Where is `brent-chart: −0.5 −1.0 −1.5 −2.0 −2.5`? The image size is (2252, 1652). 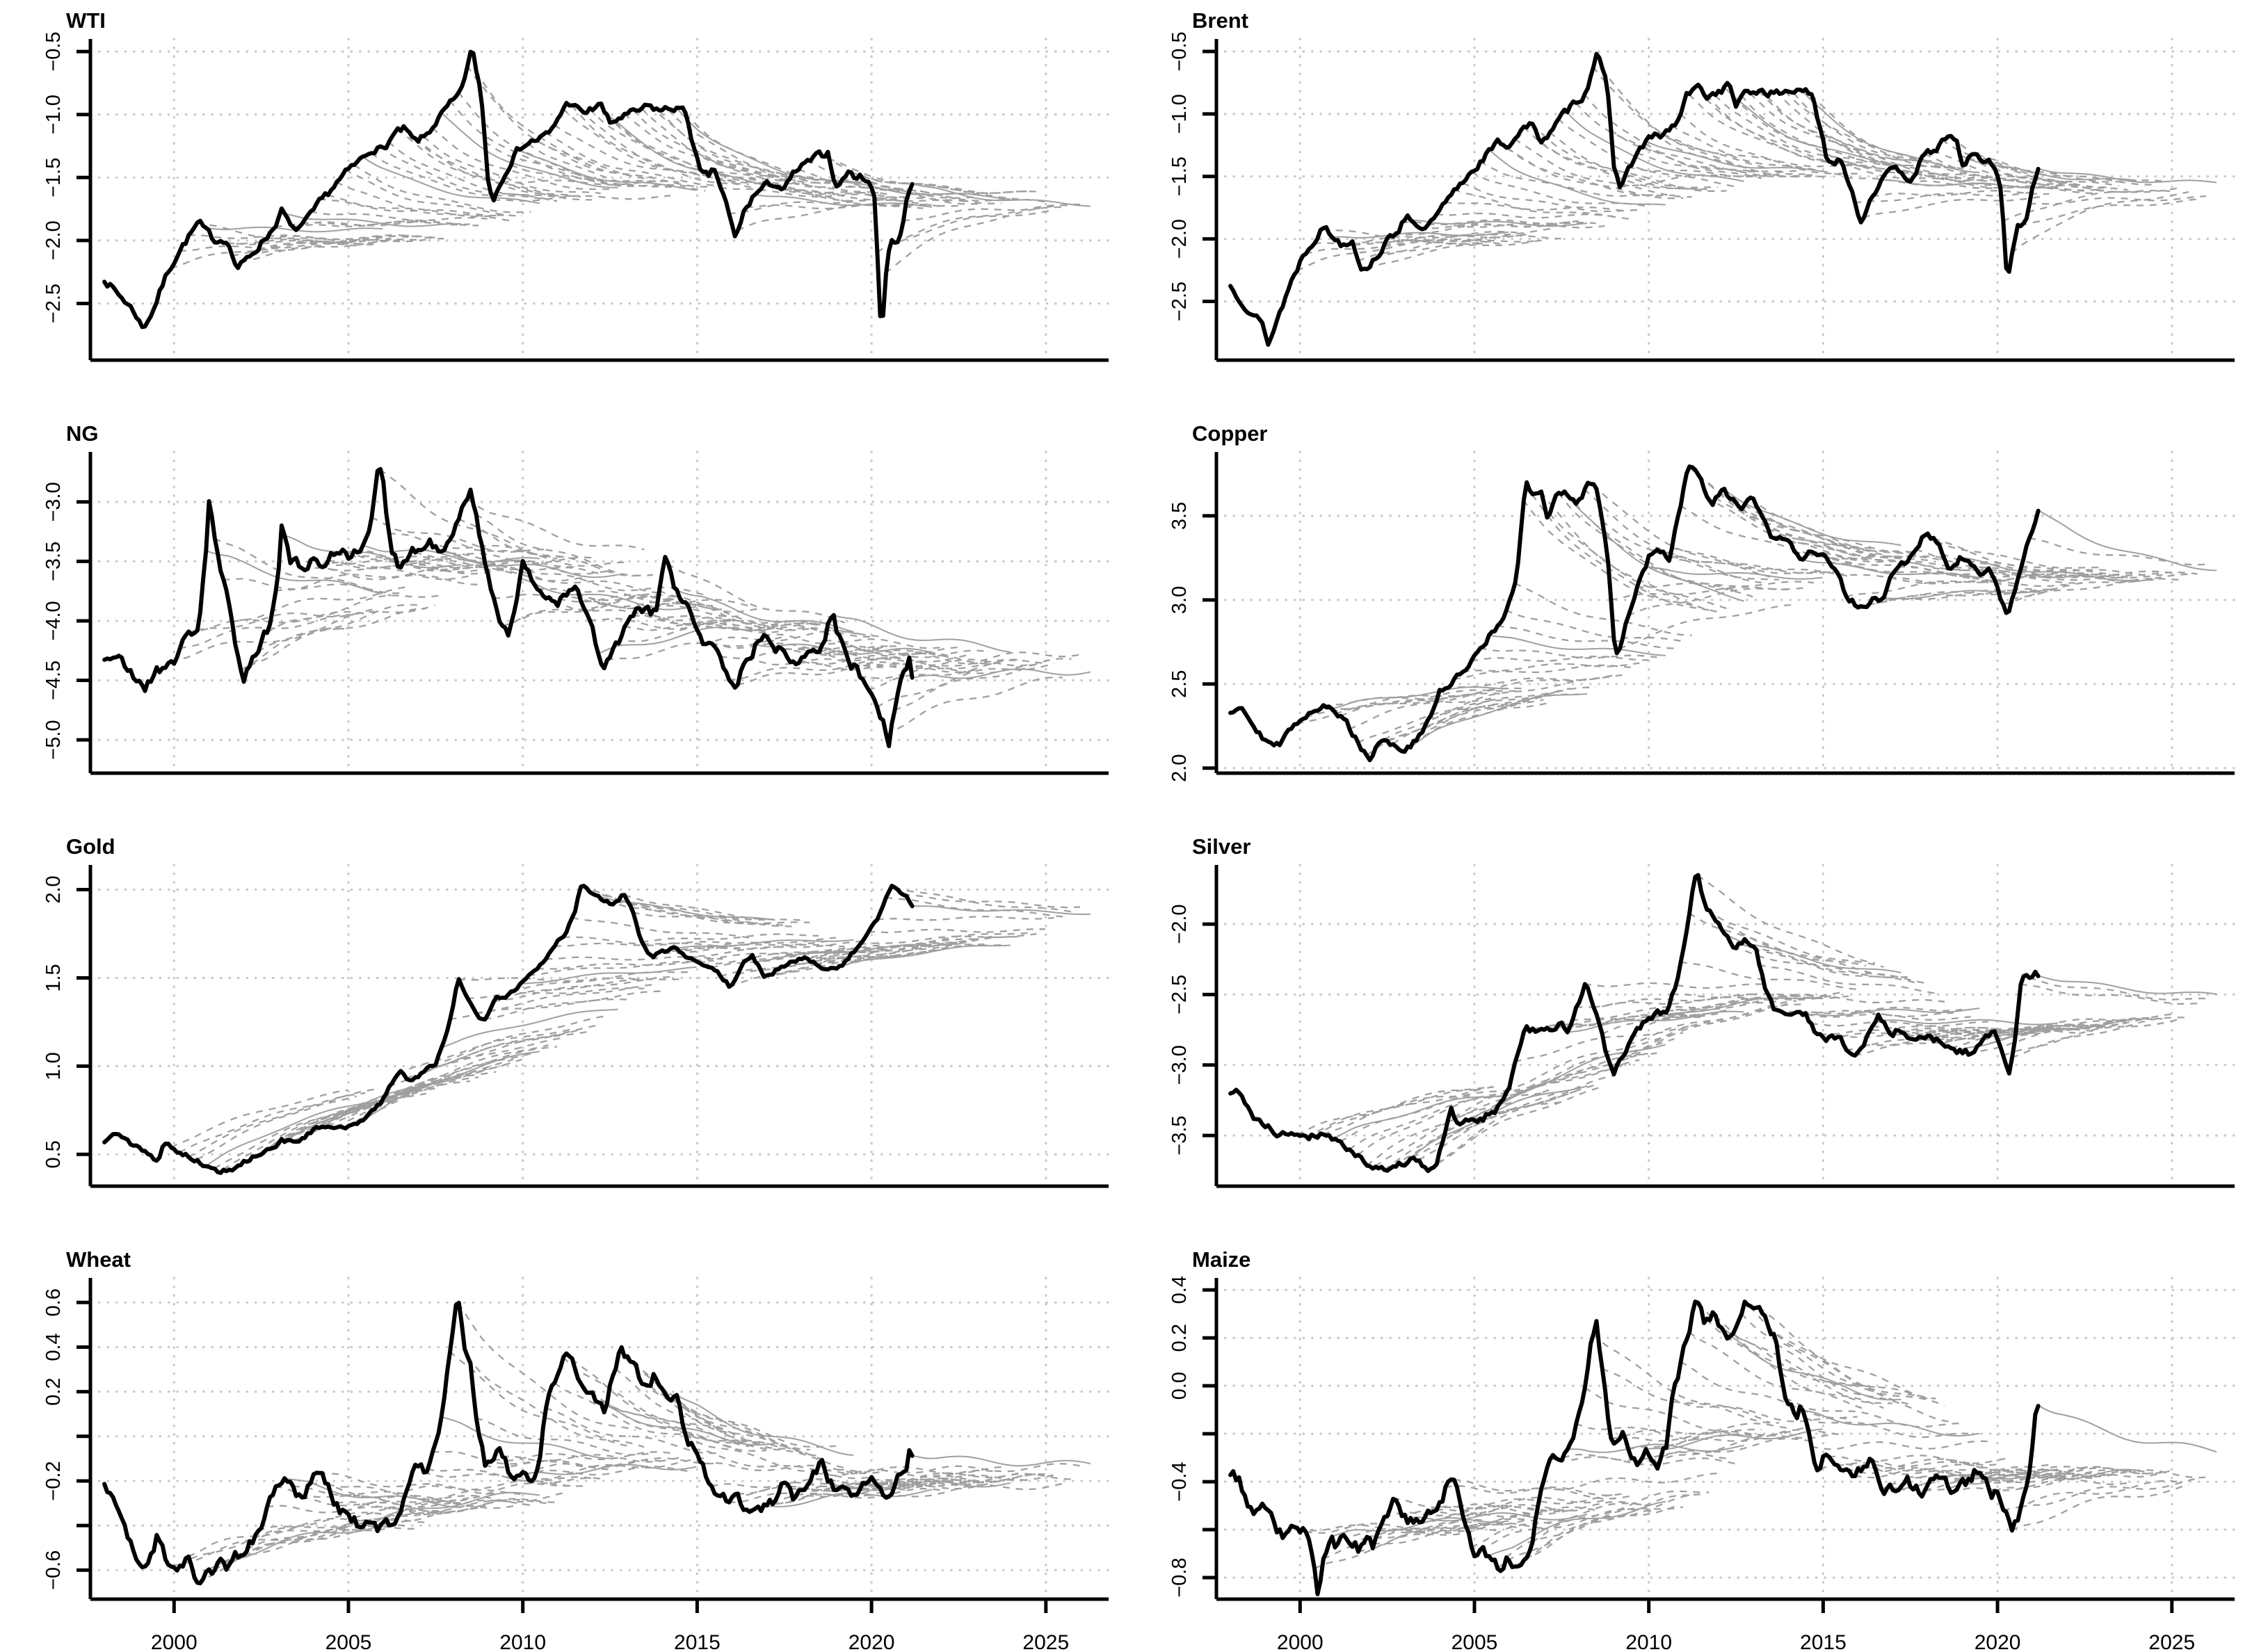 brent-chart: −0.5 −1.0 −1.5 −2.0 −2.5 is located at coordinates (1702, 196).